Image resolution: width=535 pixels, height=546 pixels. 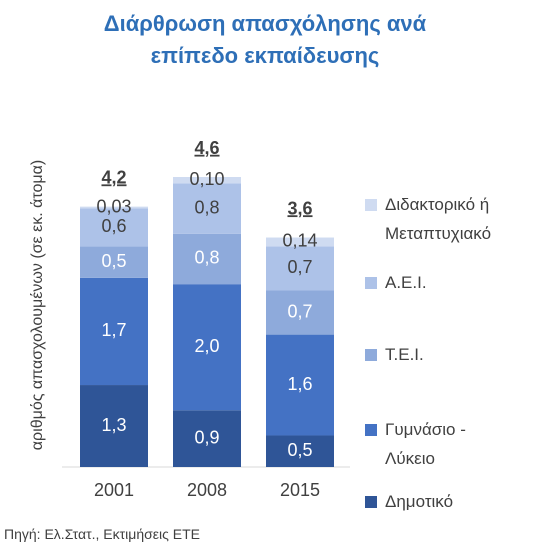 I want to click on x-tick-label: 2001, so click(x=114, y=490).